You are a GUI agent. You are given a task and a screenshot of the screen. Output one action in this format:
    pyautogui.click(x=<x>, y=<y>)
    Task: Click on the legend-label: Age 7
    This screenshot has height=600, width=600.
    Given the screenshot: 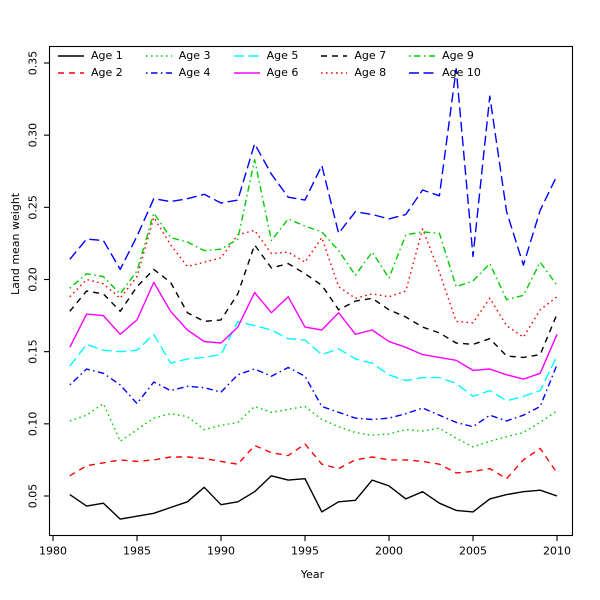 What is the action you would take?
    pyautogui.click(x=370, y=55)
    